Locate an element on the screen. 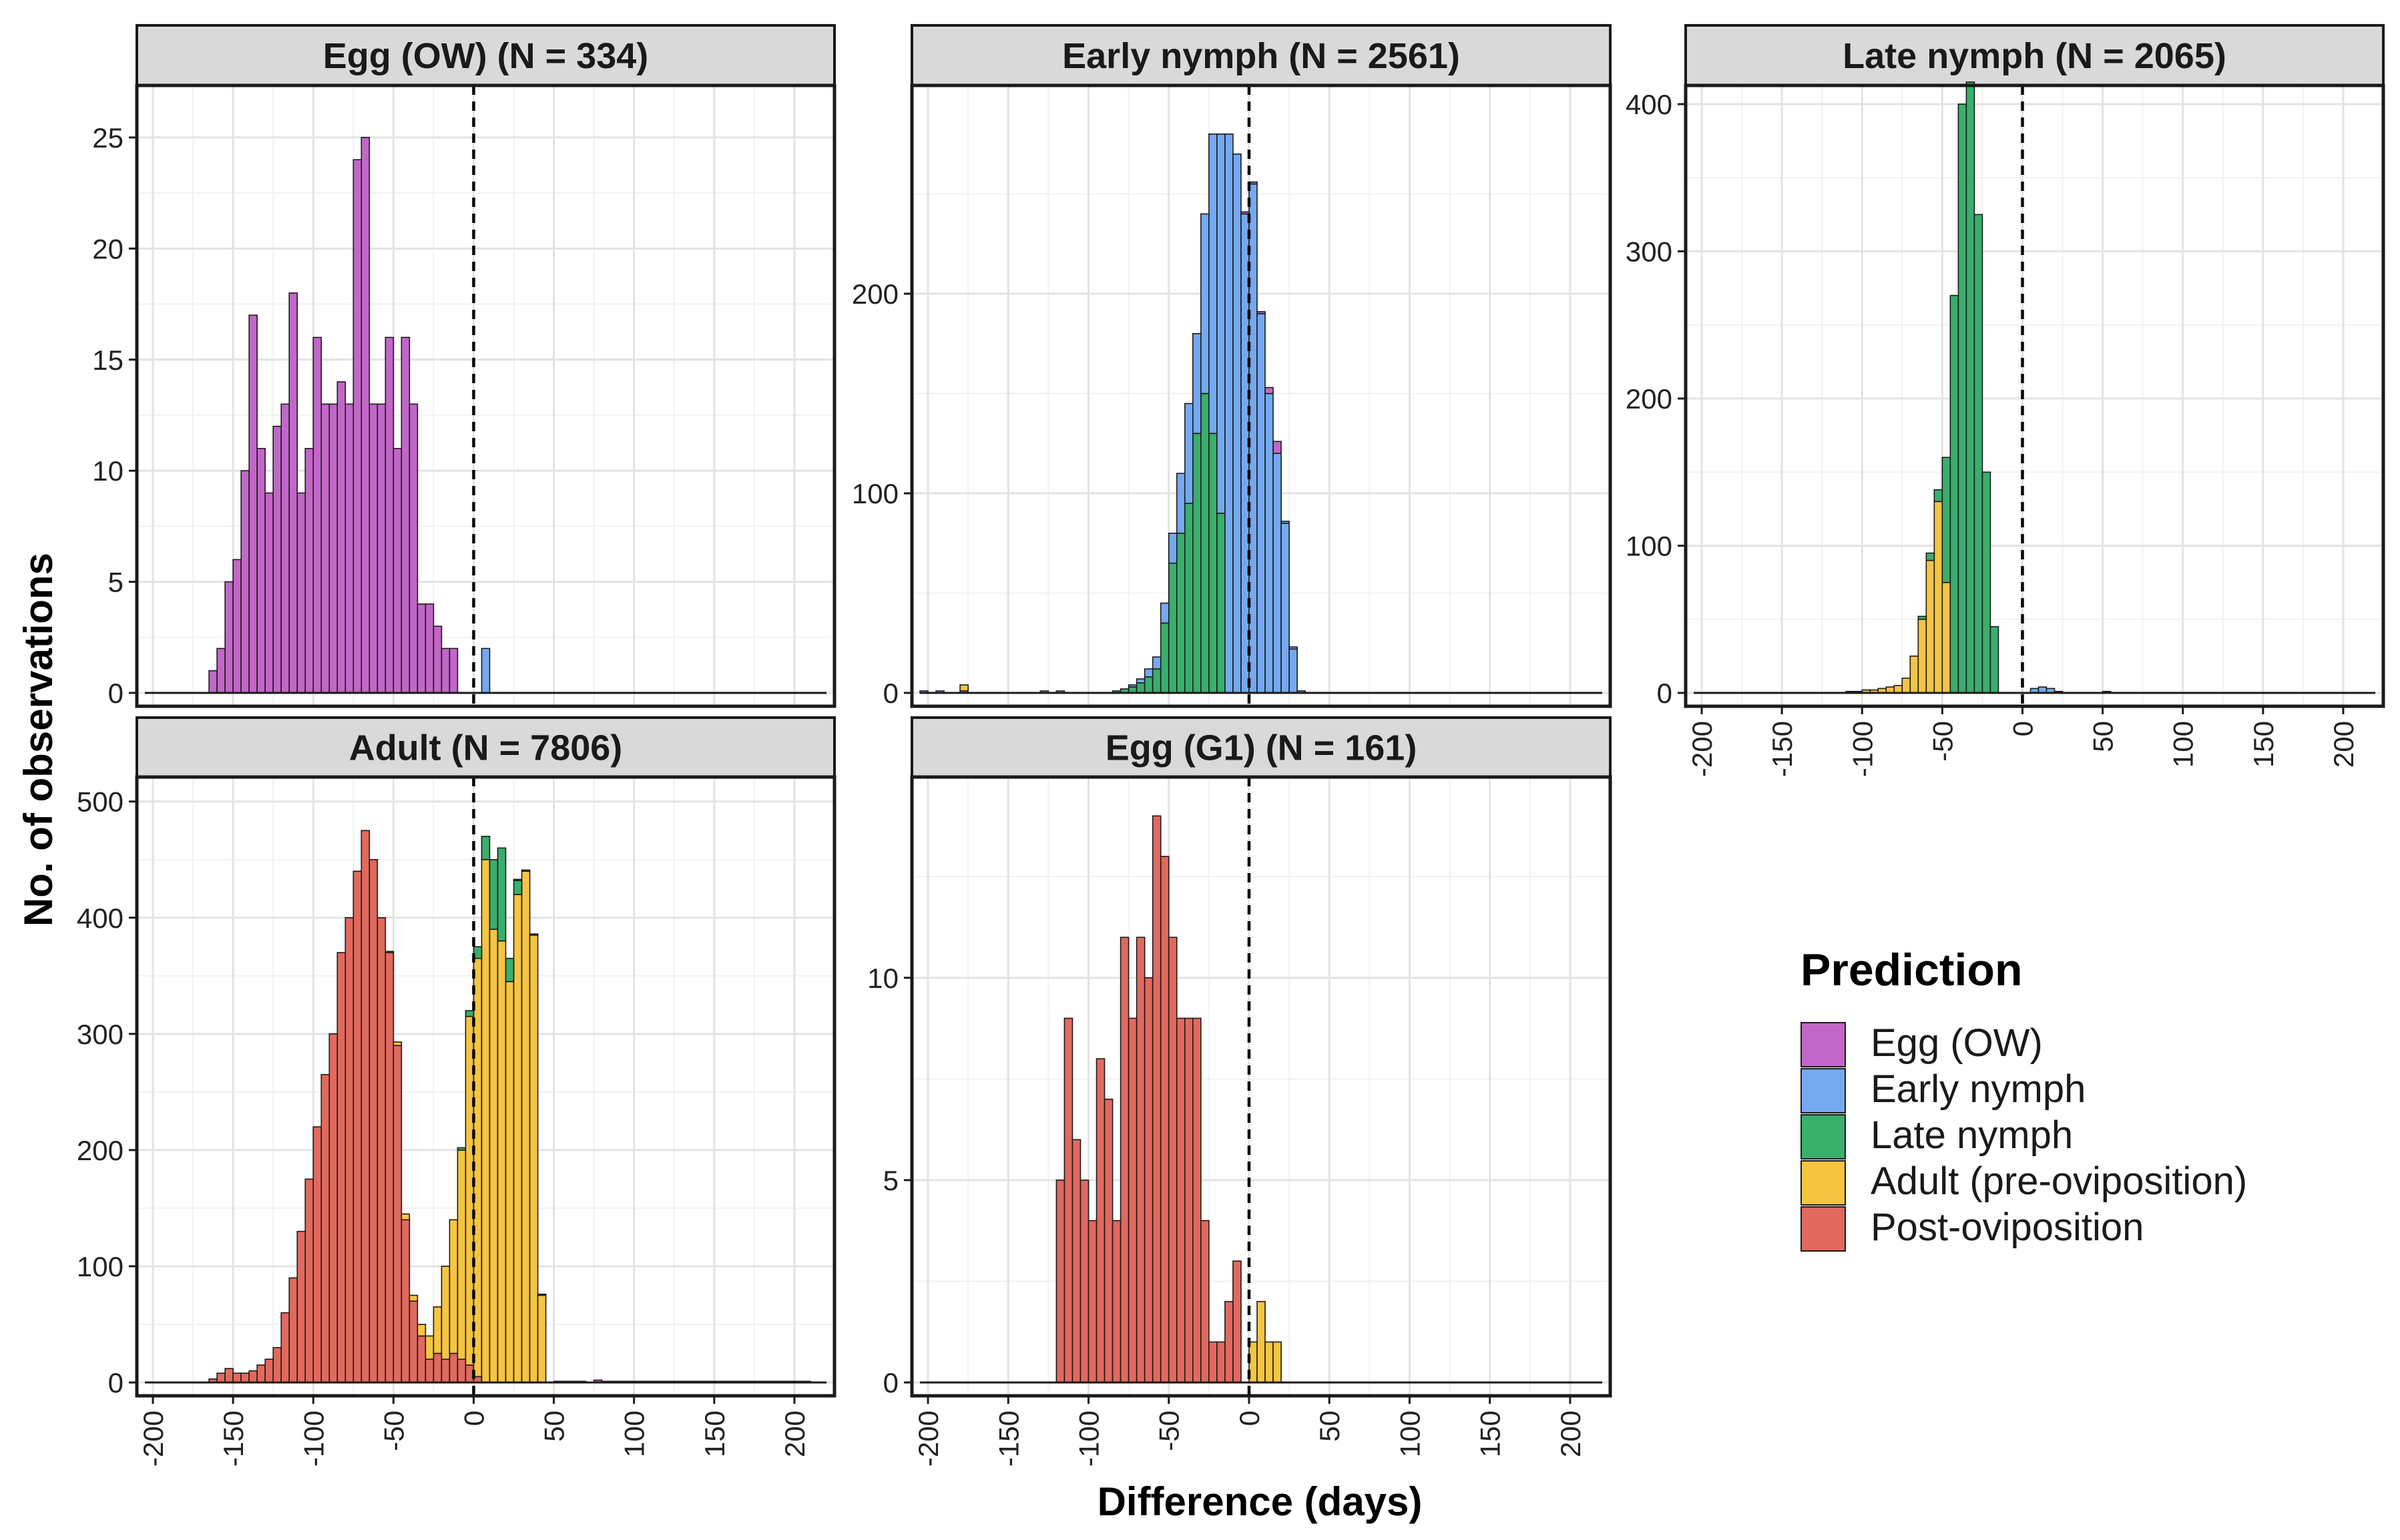 This screenshot has height=1540, width=2400. panel-title: Late nymph (N = 2065) is located at coordinates (2034, 56).